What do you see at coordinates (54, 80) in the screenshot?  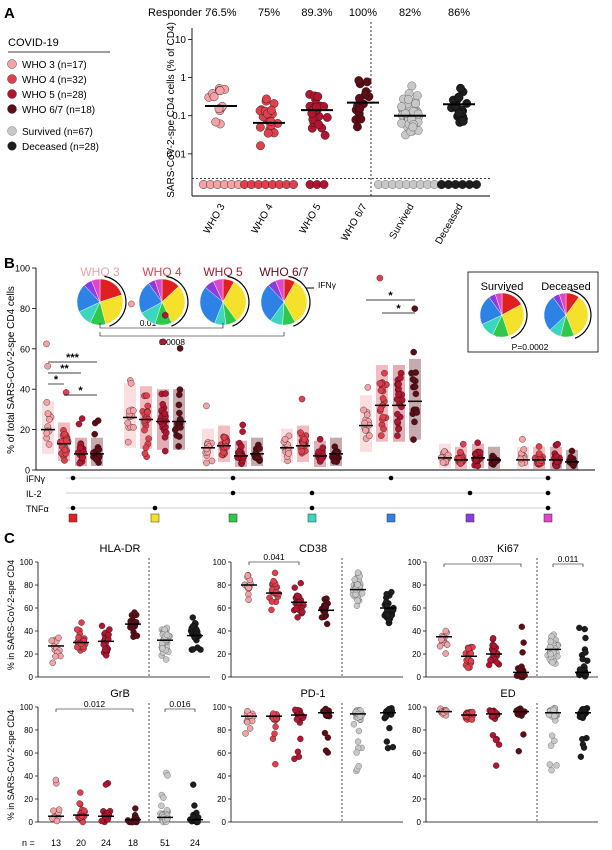 I see `legend-item: WHO 4 (n=32)` at bounding box center [54, 80].